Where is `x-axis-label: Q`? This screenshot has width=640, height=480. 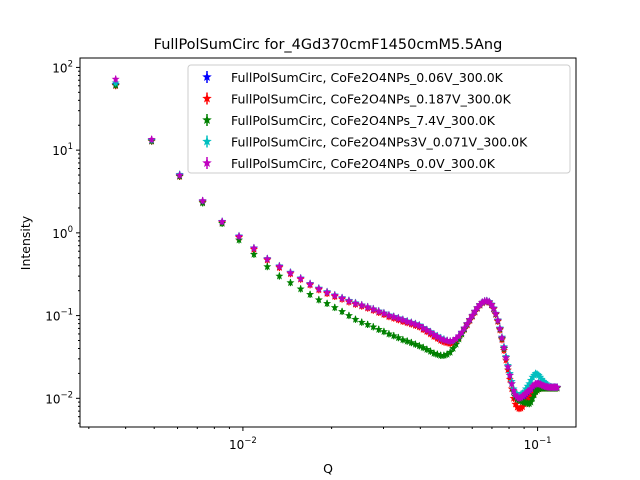 x-axis-label: Q is located at coordinates (328, 468).